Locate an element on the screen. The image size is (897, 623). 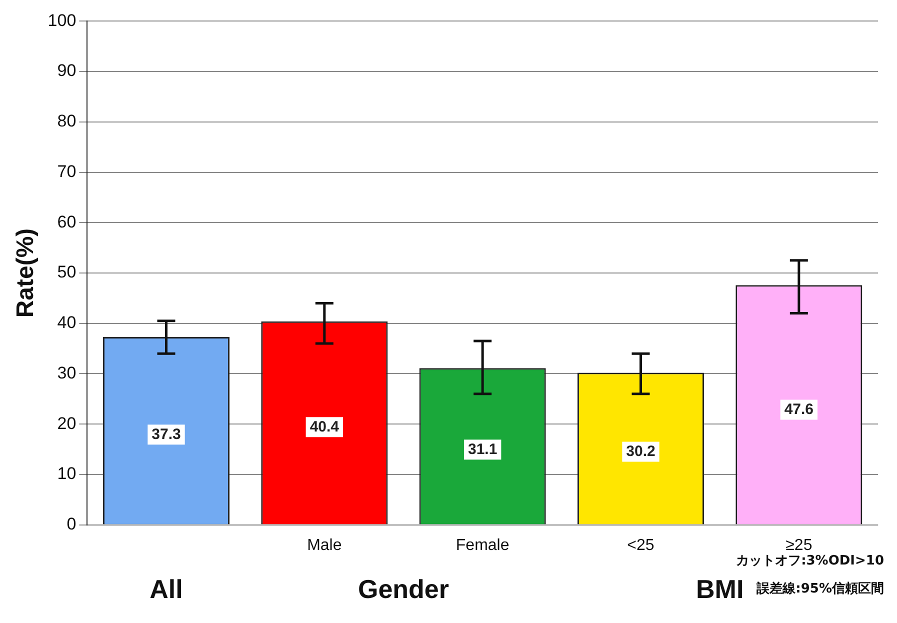
text: BMI is located at coordinates (720, 589).